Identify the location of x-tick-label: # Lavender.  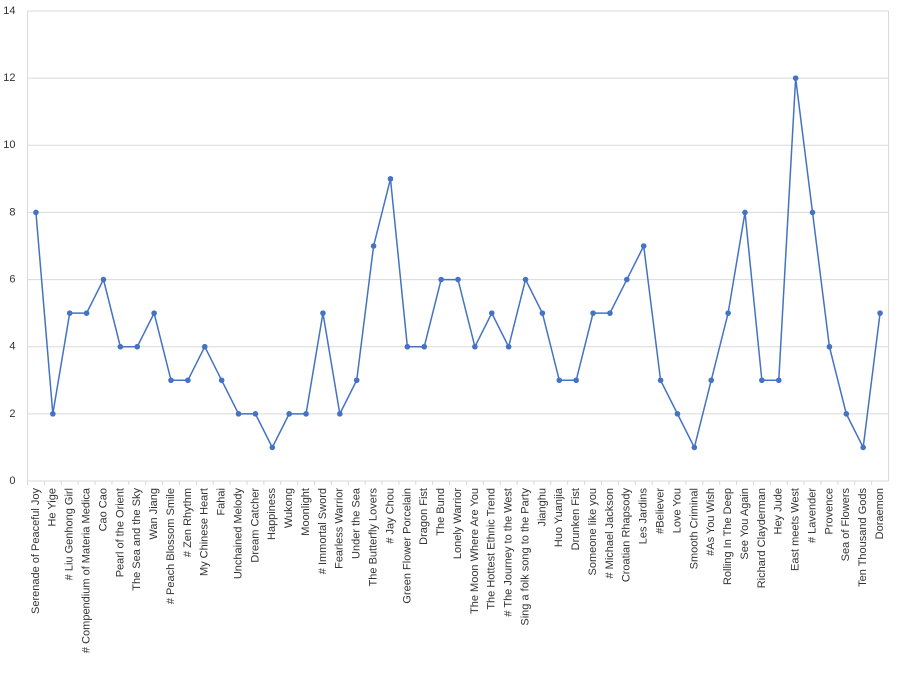
(812, 515).